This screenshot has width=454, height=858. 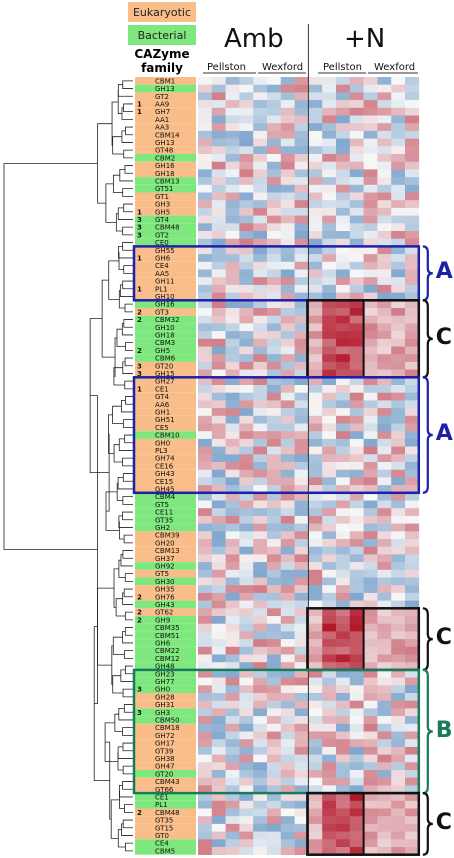 I want to click on family-label: GH43, so click(x=165, y=605).